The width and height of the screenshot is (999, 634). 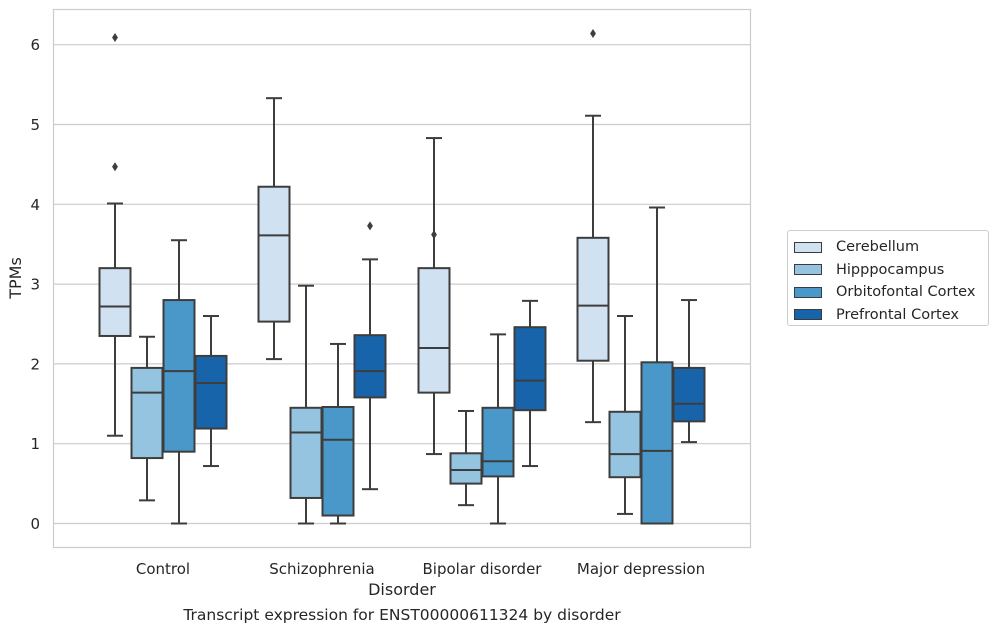 I want to click on box-prefrontal-cortex-control, so click(x=211, y=391).